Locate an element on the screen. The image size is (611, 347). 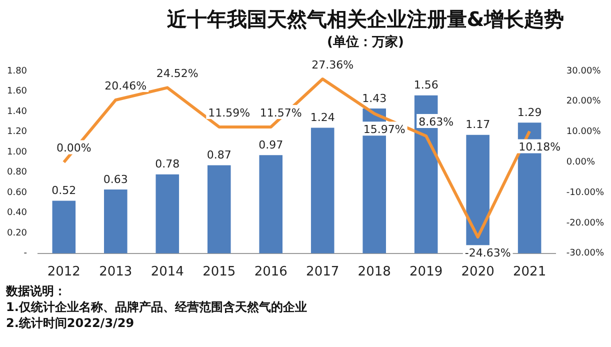
data-label: 20.46% is located at coordinates (125, 85).